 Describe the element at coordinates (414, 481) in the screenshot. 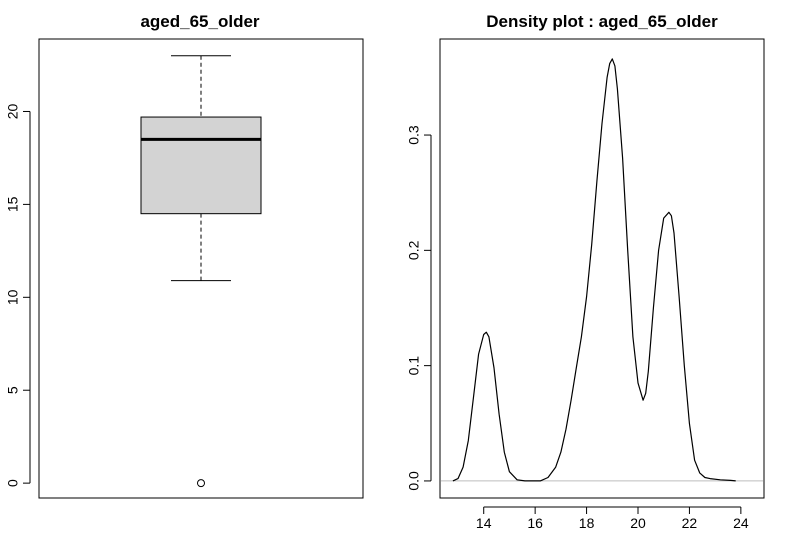

I see `y-tick-label: 0.0` at that location.